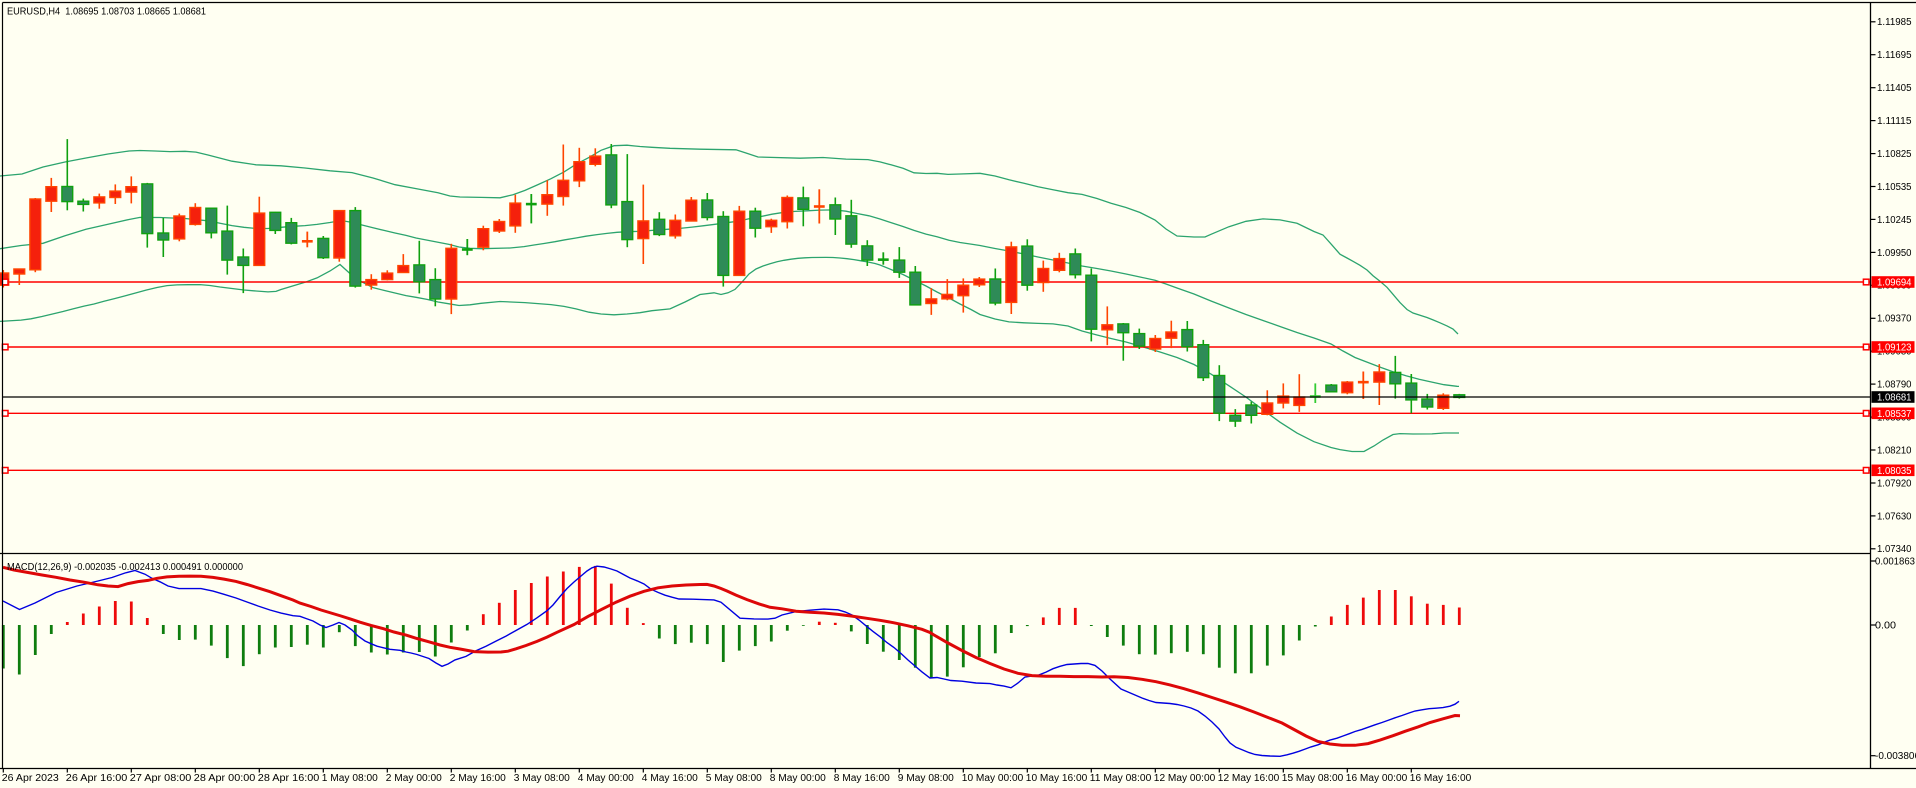 This screenshot has height=788, width=1916. What do you see at coordinates (1894, 283) in the screenshot?
I see `svg-text: 1.09694` at bounding box center [1894, 283].